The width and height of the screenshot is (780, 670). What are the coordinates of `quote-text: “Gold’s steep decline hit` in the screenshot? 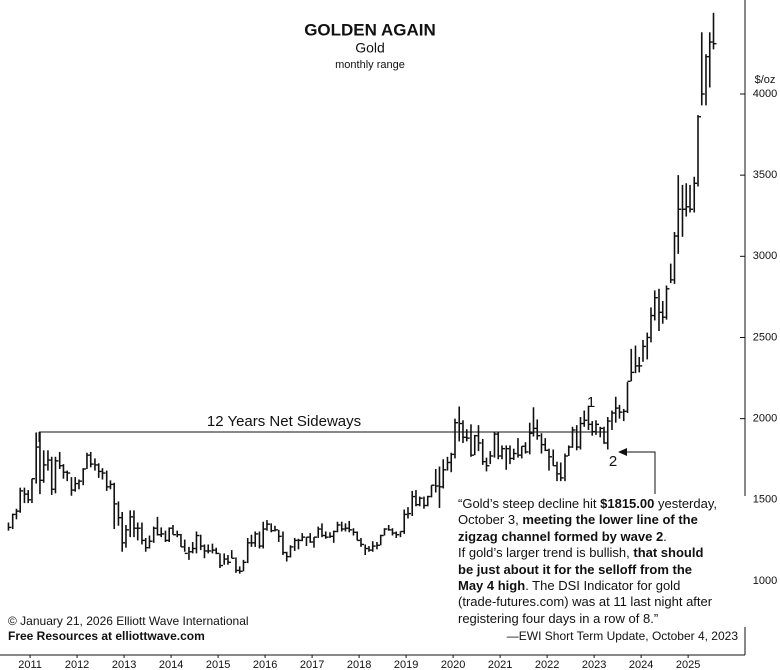 It's located at (529, 503).